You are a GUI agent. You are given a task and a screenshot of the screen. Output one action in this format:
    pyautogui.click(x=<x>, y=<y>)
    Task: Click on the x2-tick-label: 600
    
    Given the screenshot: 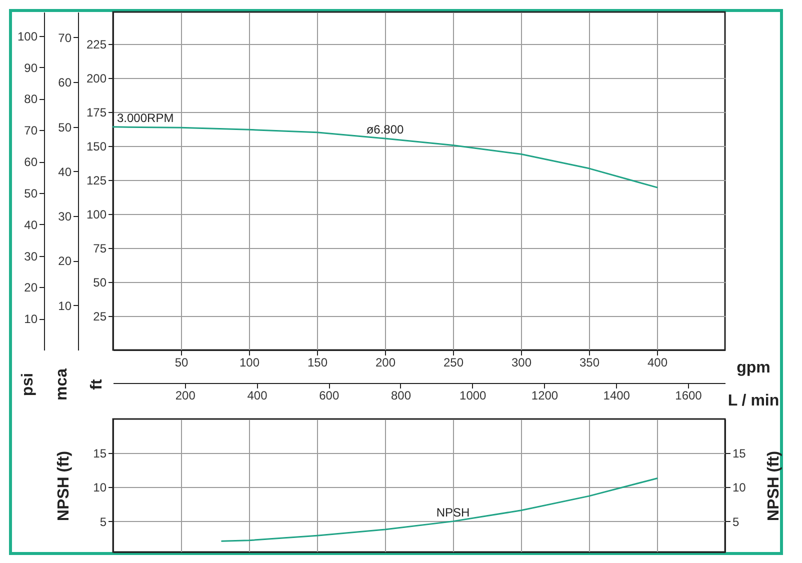 What is the action you would take?
    pyautogui.click(x=329, y=395)
    